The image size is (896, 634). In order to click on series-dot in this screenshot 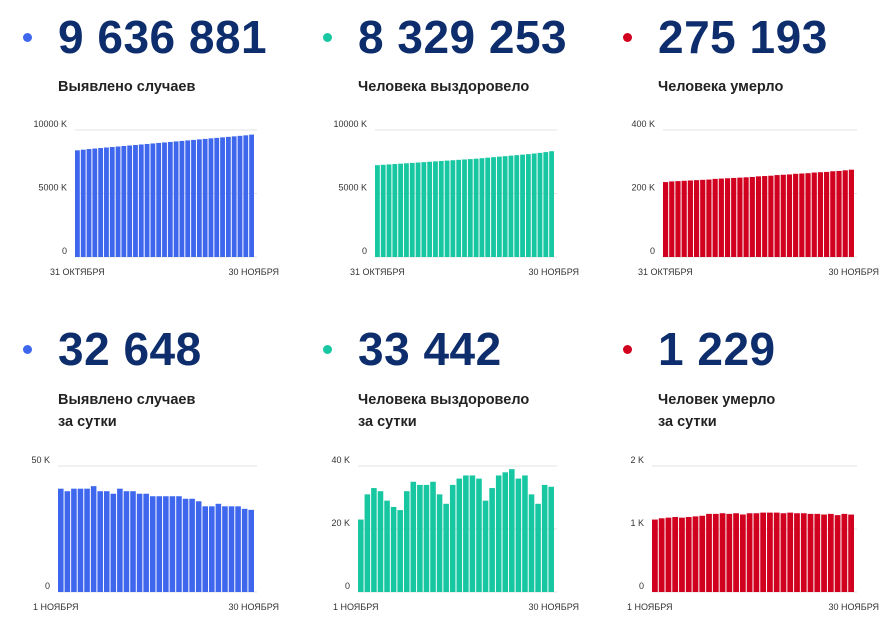, I will do `click(327, 349)`.